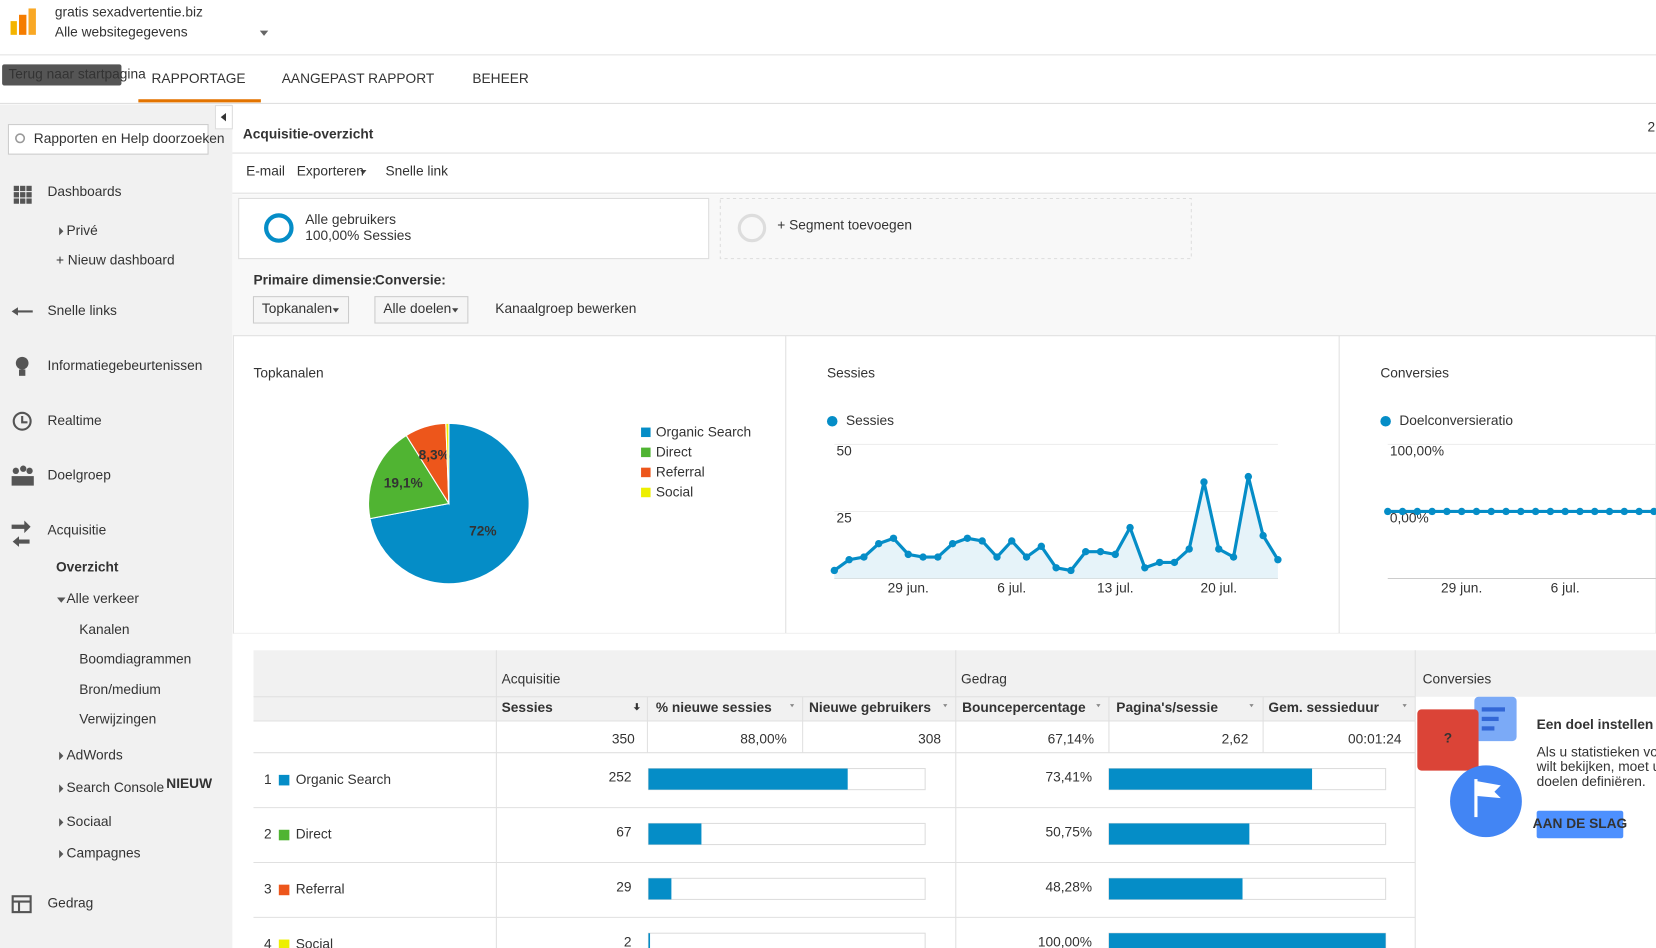 The height and width of the screenshot is (948, 1656). Describe the element at coordinates (416, 171) in the screenshot. I see `toolbar-action: Snelle link` at that location.